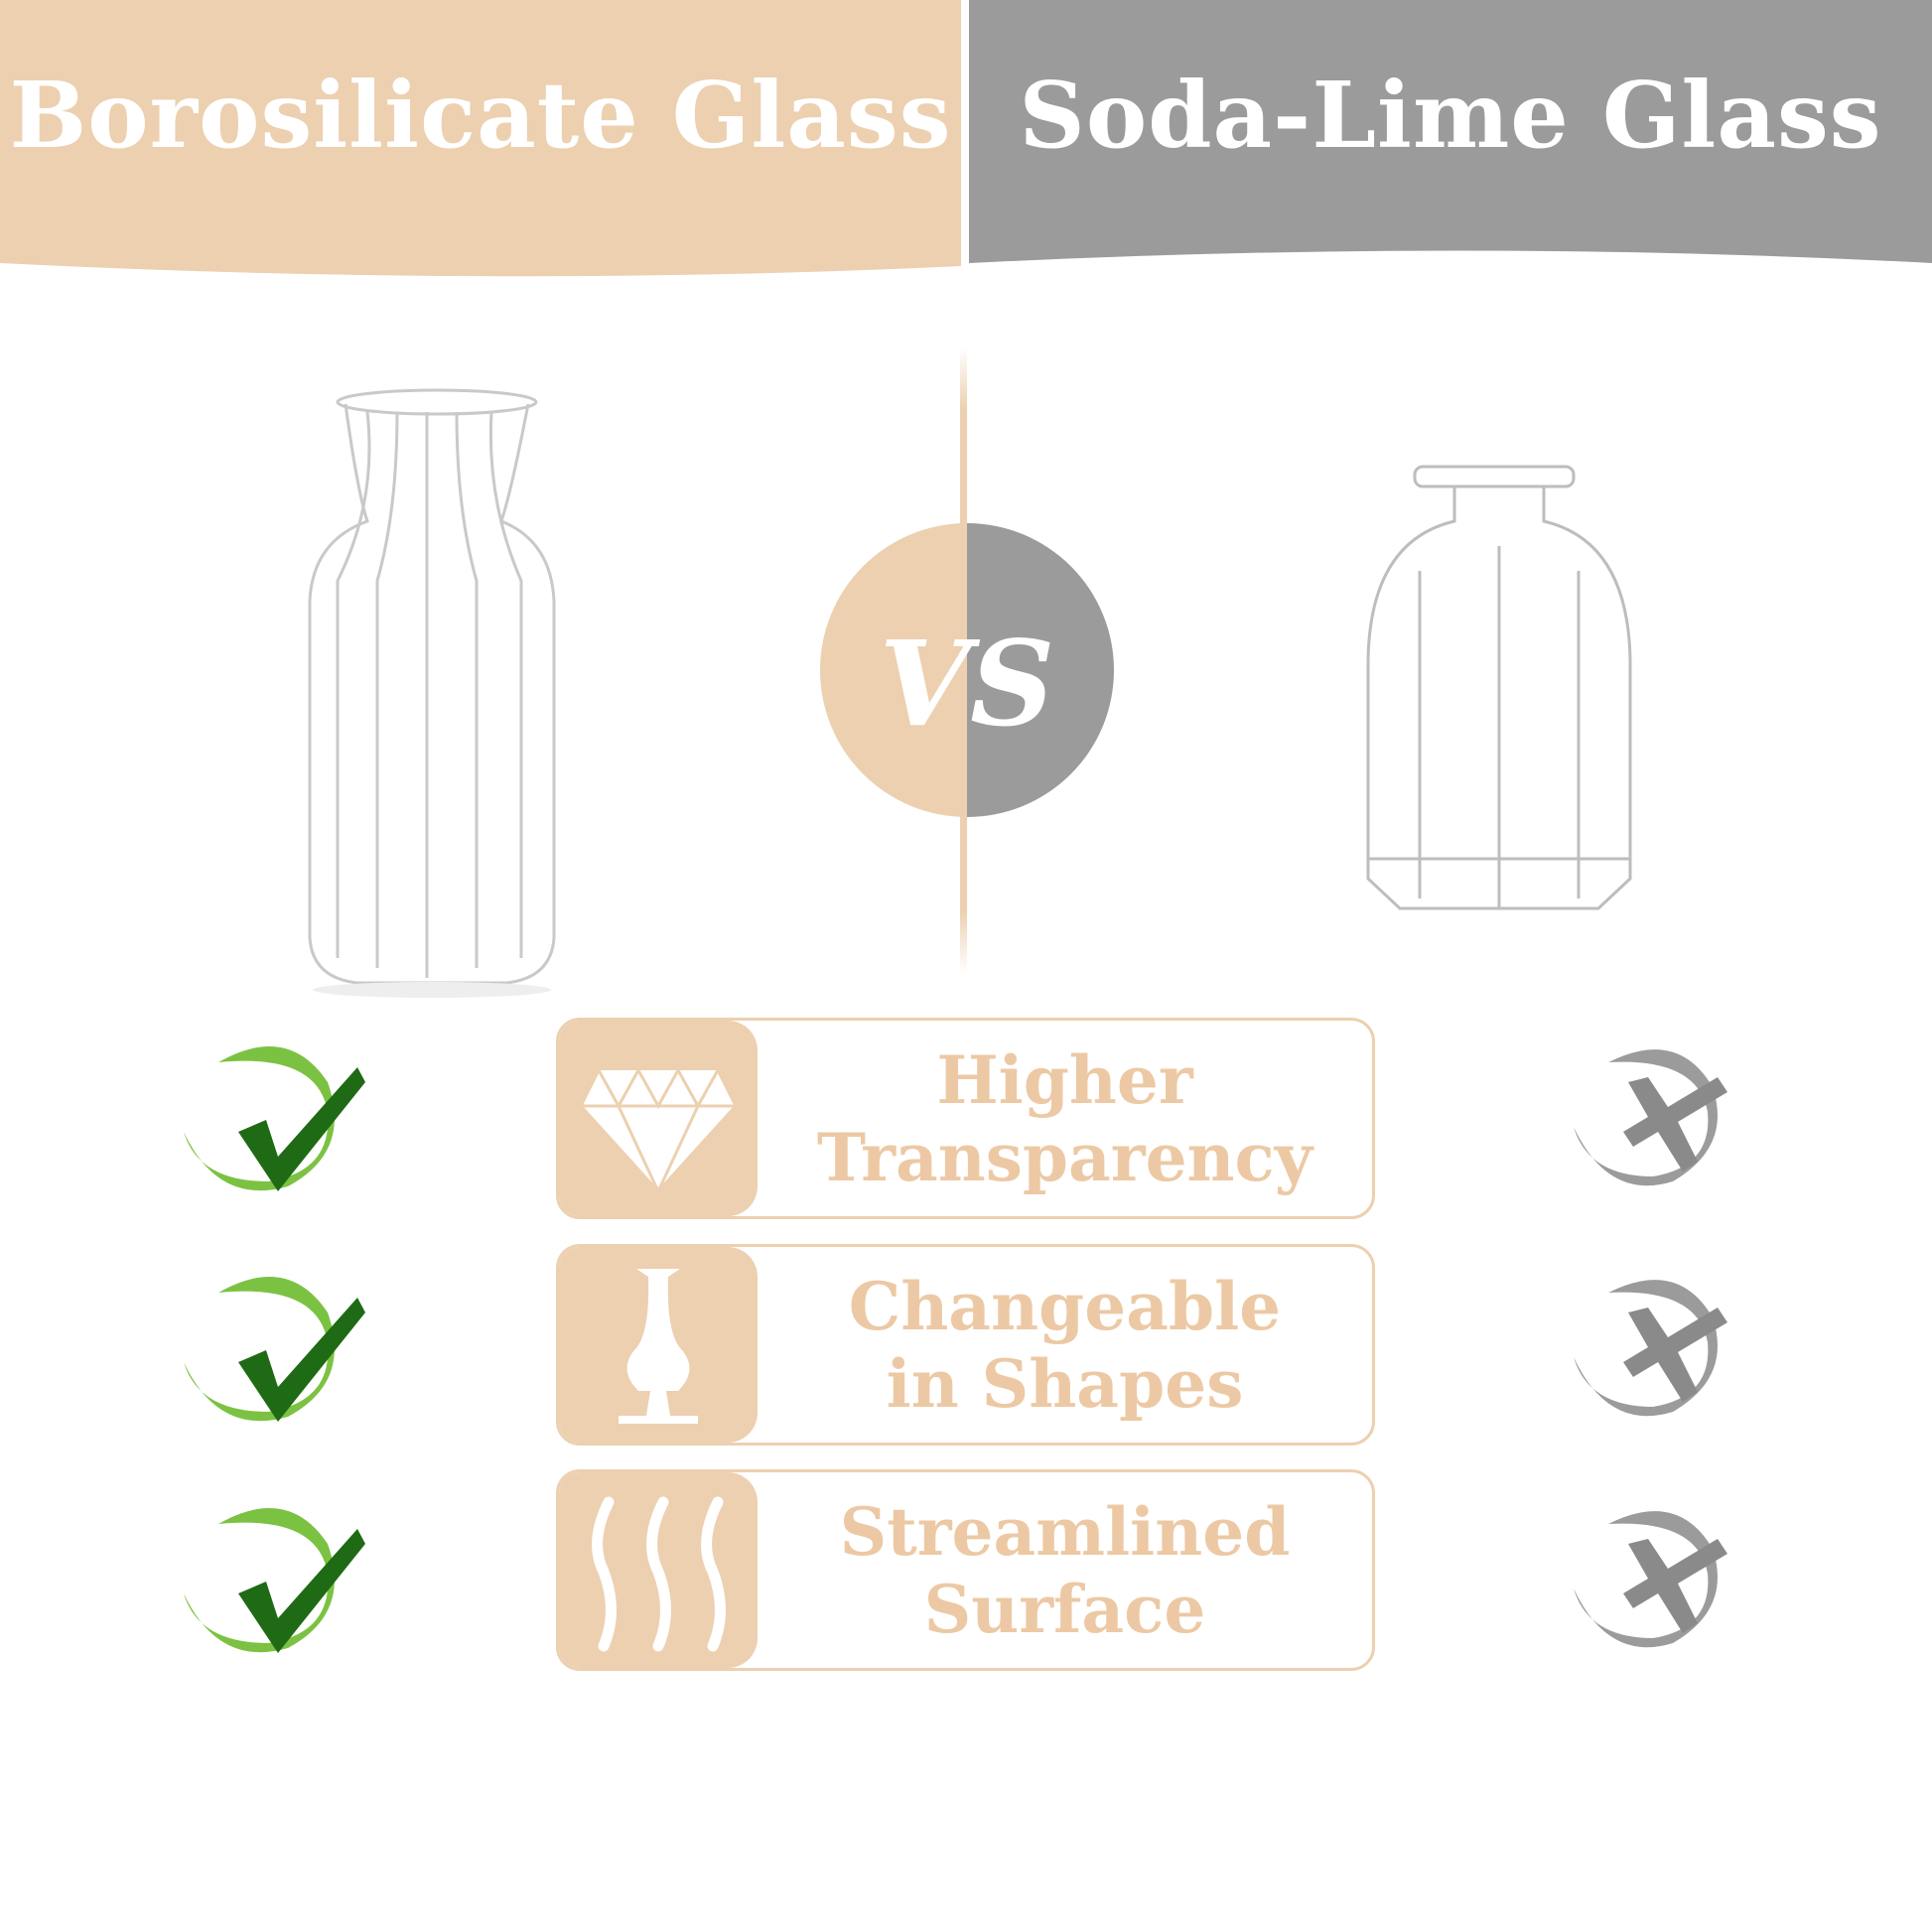 The image size is (1932, 1932). What do you see at coordinates (1064, 1079) in the screenshot?
I see `feature-line1: Higher` at bounding box center [1064, 1079].